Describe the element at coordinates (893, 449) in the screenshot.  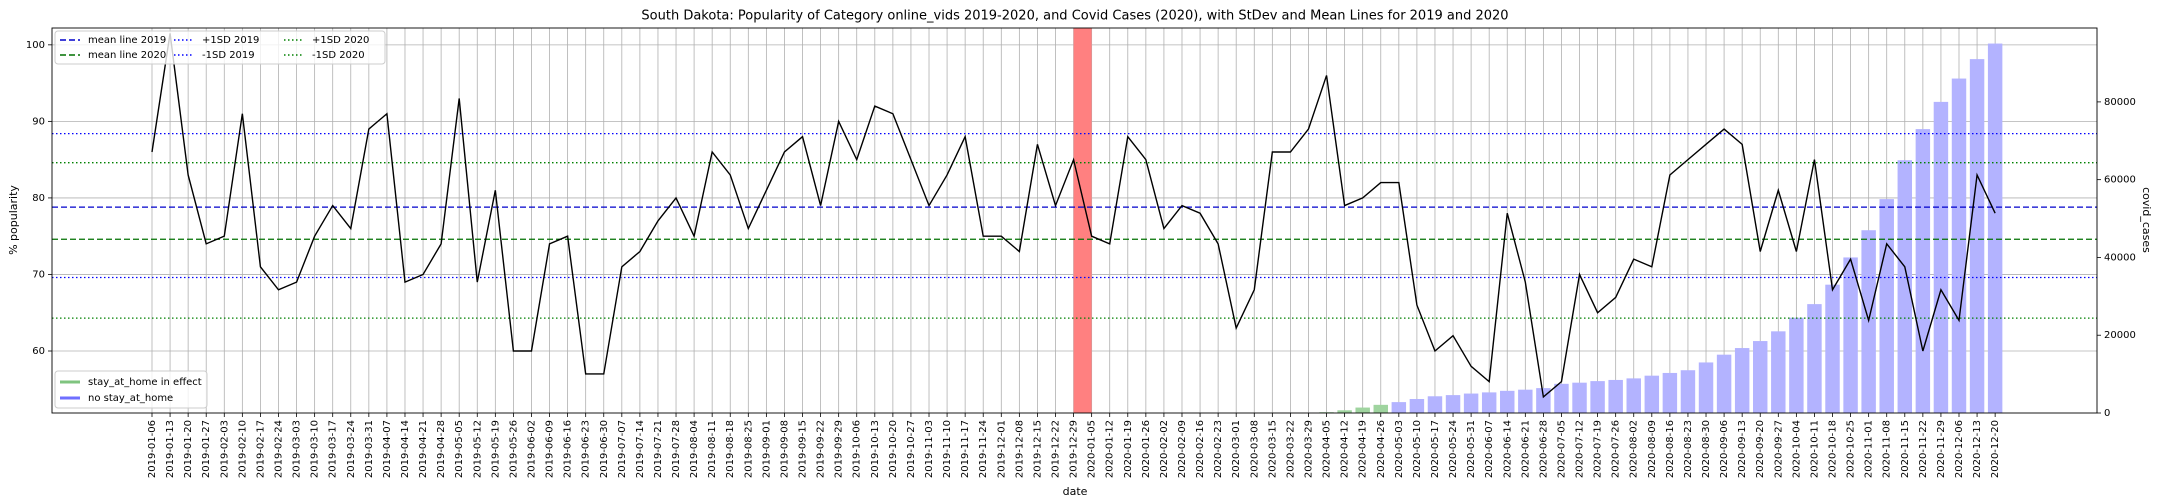
I see `x-tick-label: 2019-10-20` at that location.